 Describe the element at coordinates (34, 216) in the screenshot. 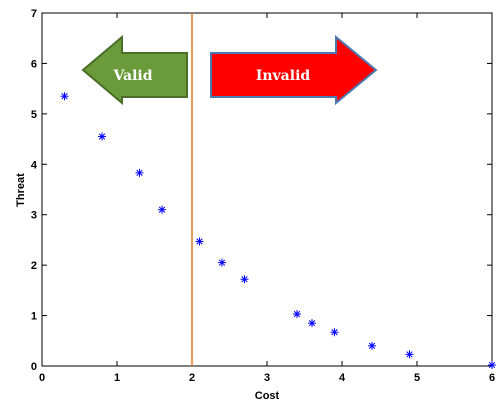

I see `y-tick-label: 3` at that location.